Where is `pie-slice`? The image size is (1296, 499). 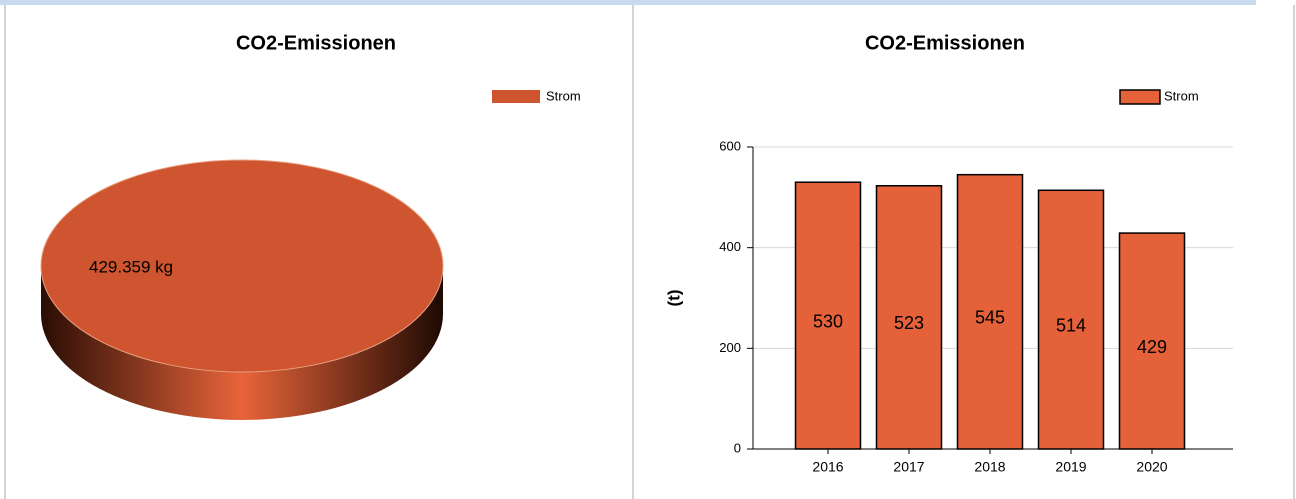
pie-slice is located at coordinates (242, 266).